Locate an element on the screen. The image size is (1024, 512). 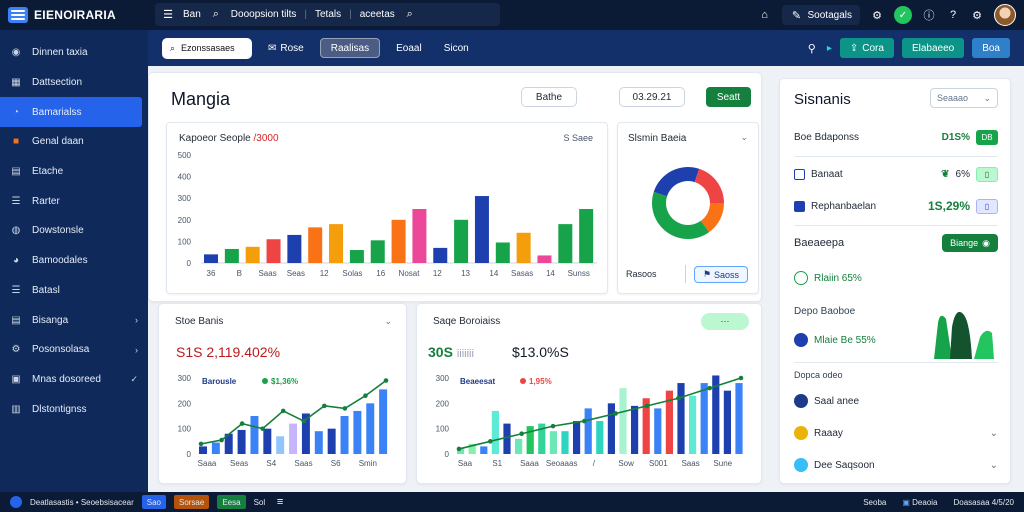
status-tag-3: Eesa is located at coordinates (231, 502).